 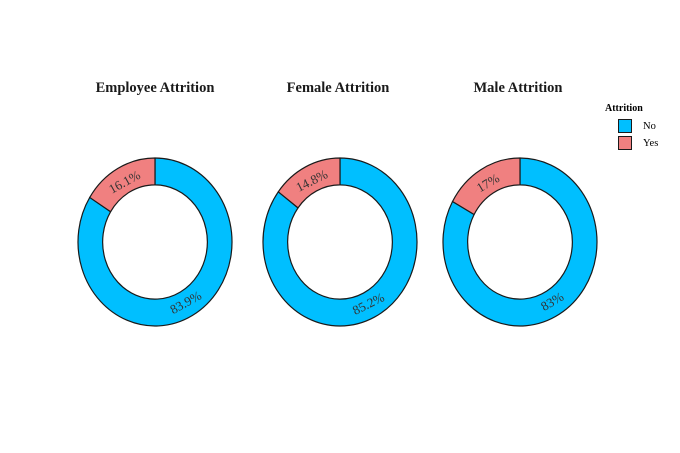 I want to click on legend-swatch-no-icon, so click(x=625, y=126).